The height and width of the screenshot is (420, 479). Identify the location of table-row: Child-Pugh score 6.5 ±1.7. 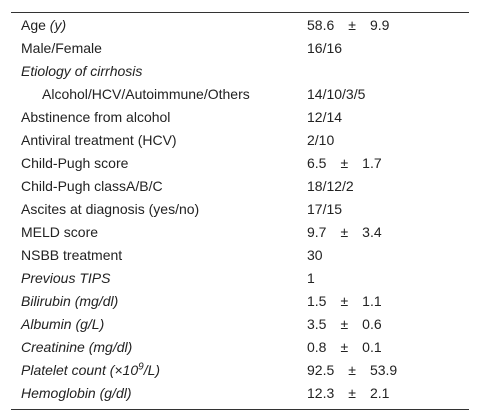
(240, 163).